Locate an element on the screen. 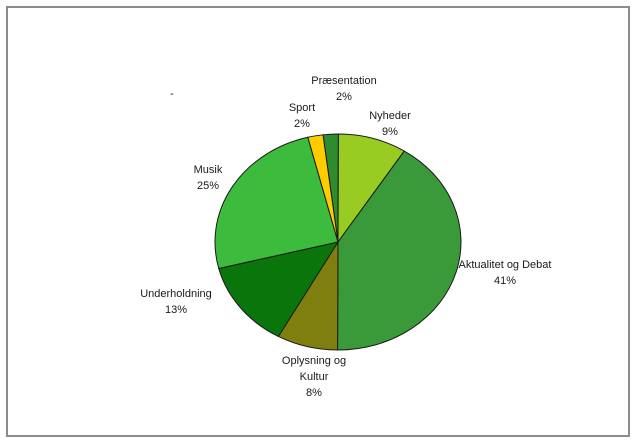  slice-label-5: Musik 25% is located at coordinates (208, 178).